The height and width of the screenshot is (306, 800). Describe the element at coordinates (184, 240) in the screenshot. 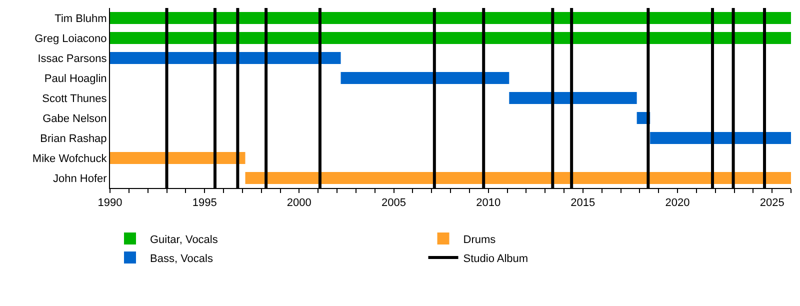

I see `legend-label: Guitar, Vocals` at that location.